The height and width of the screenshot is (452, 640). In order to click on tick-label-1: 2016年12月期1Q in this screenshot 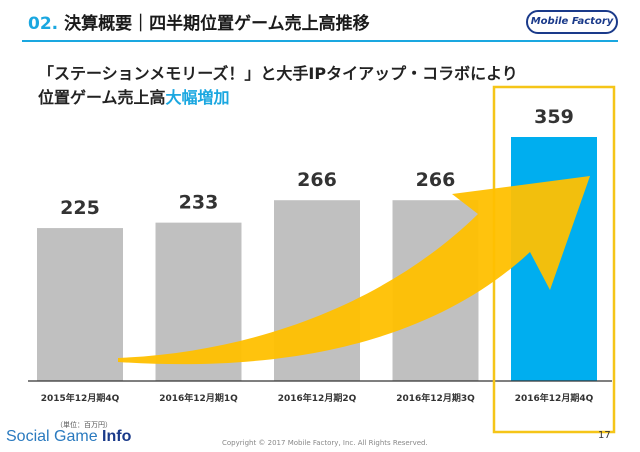, I will do `click(198, 398)`.